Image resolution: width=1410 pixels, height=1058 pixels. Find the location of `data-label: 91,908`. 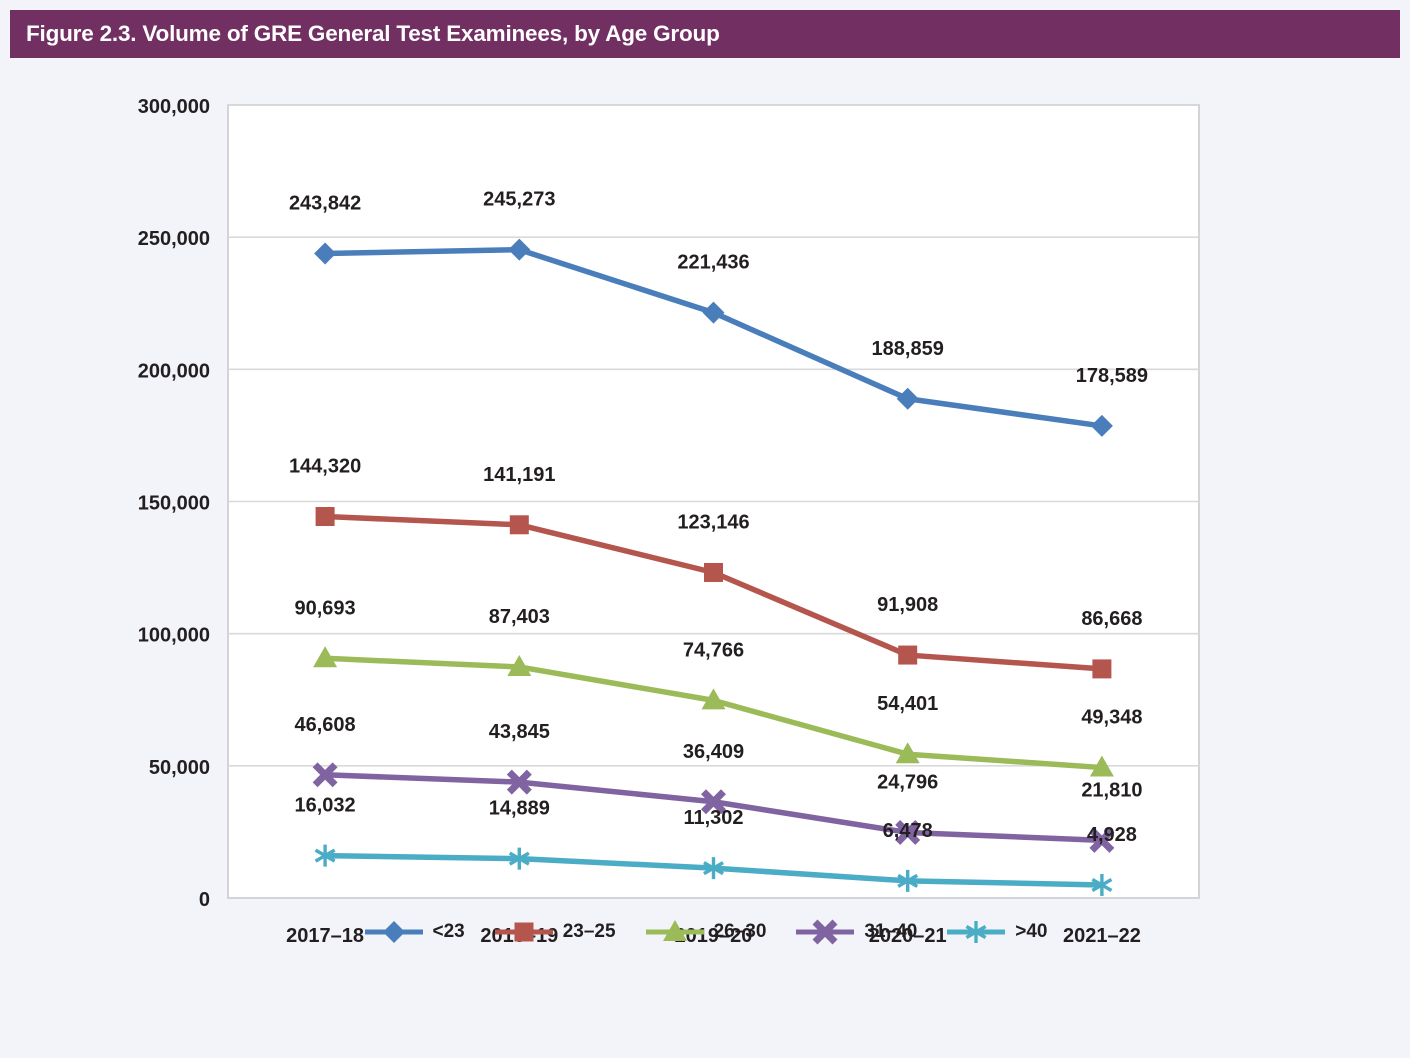

data-label: 91,908 is located at coordinates (907, 605).